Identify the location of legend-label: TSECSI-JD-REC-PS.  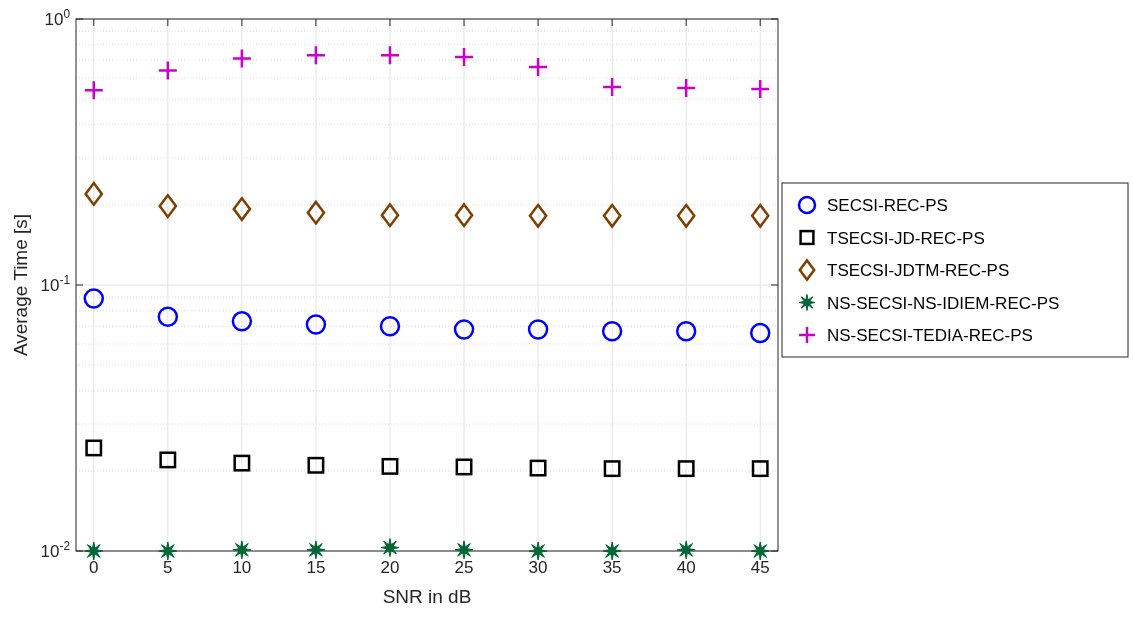
(906, 238).